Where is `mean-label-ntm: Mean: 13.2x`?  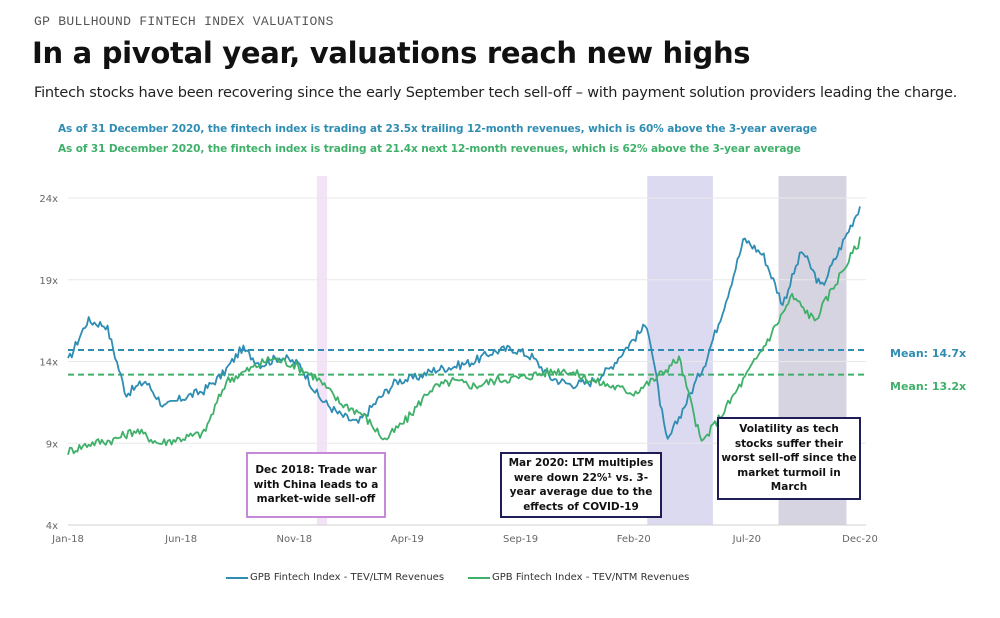
mean-label-ntm: Mean: 13.2x is located at coordinates (928, 386).